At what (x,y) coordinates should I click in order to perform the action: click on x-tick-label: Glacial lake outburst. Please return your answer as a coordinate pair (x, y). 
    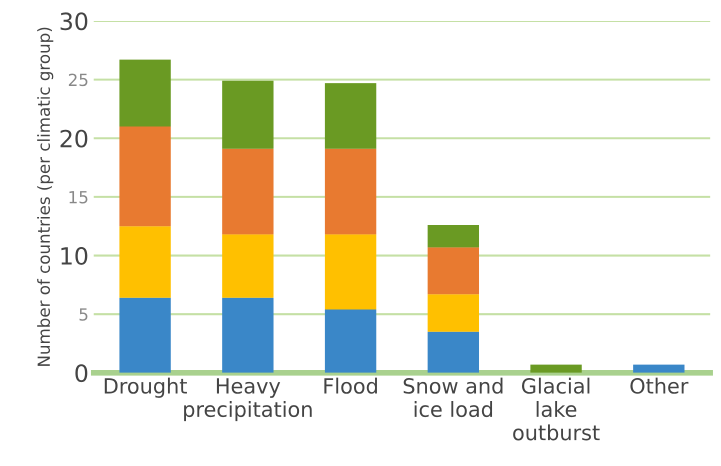
    Looking at the image, I should click on (556, 409).